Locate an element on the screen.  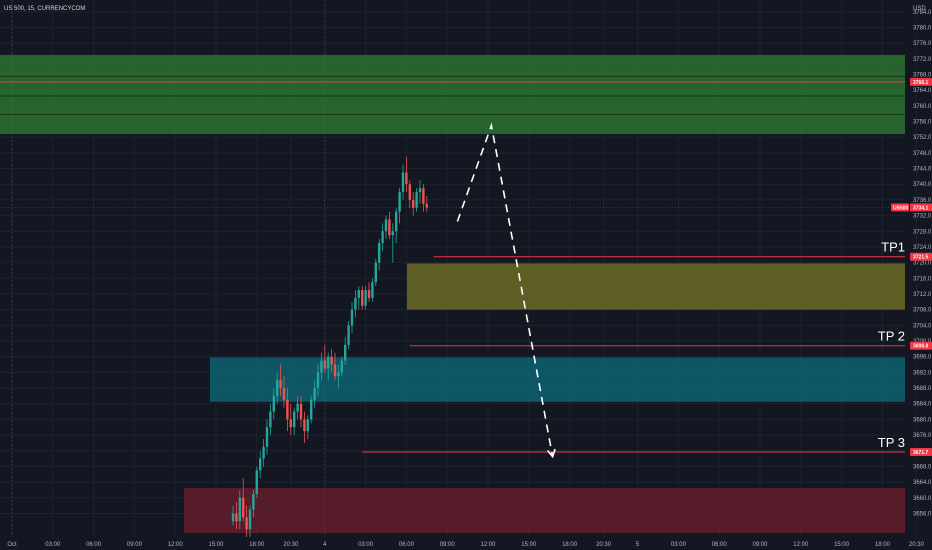
tp-label: TP 3 is located at coordinates (891, 442).